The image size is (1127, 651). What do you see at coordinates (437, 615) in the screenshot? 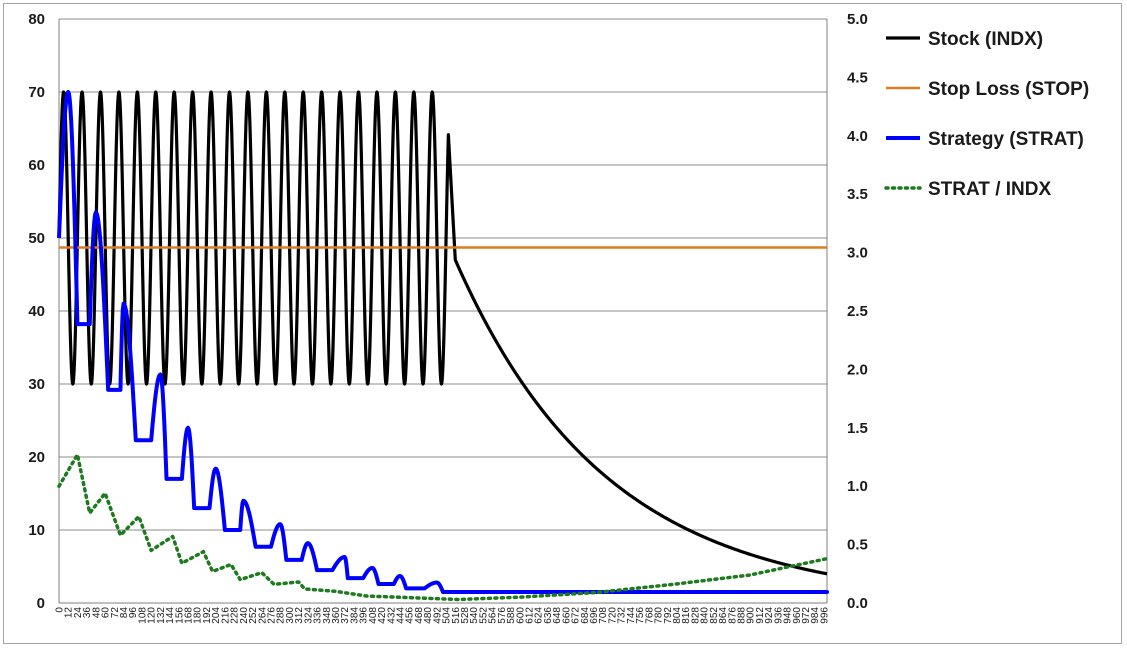
I see `x-tick-label: 492` at bounding box center [437, 615].